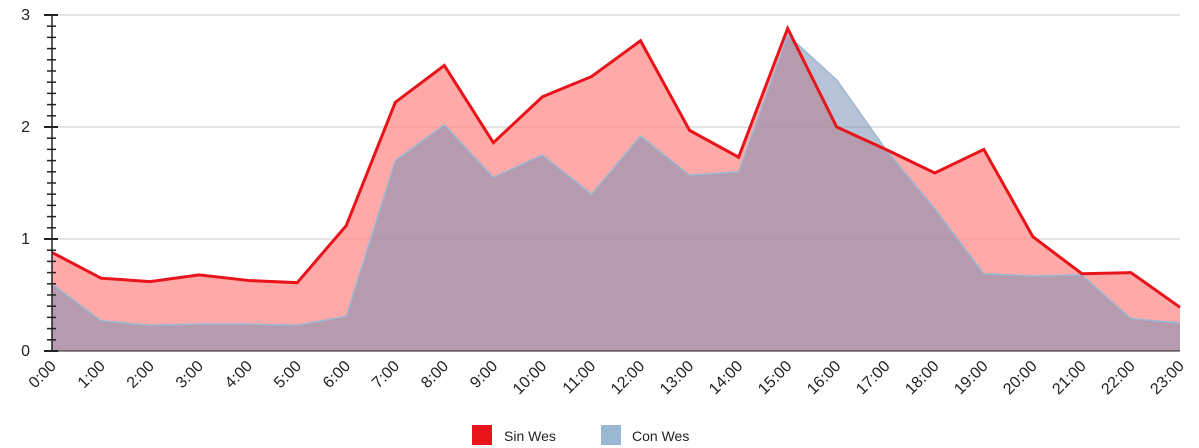  What do you see at coordinates (25, 15) in the screenshot?
I see `y-tick-label-3: 3` at bounding box center [25, 15].